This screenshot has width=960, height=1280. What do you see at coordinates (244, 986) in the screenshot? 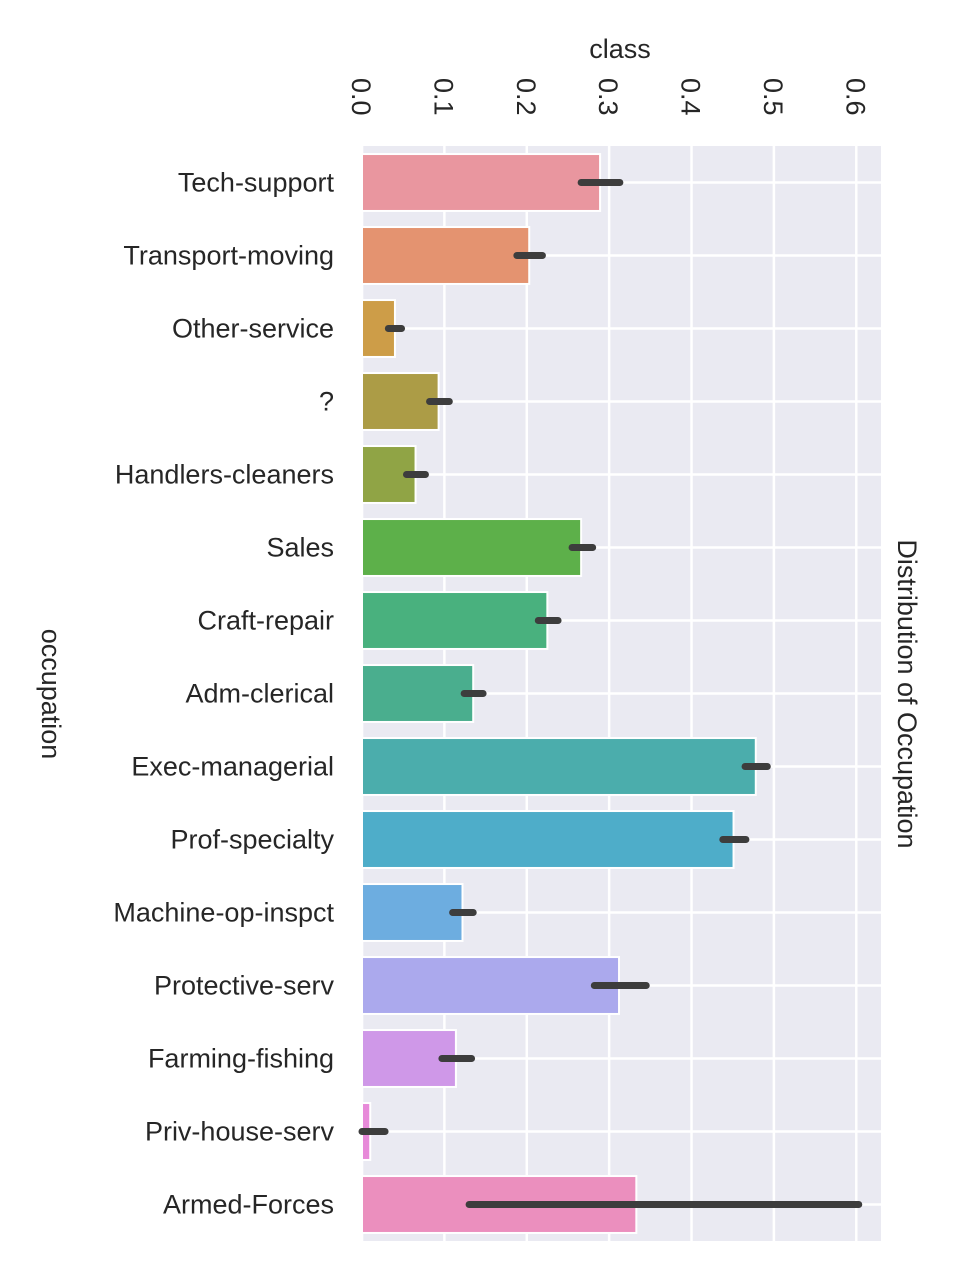
I see `y-tick-label: Protective-serv` at bounding box center [244, 986].